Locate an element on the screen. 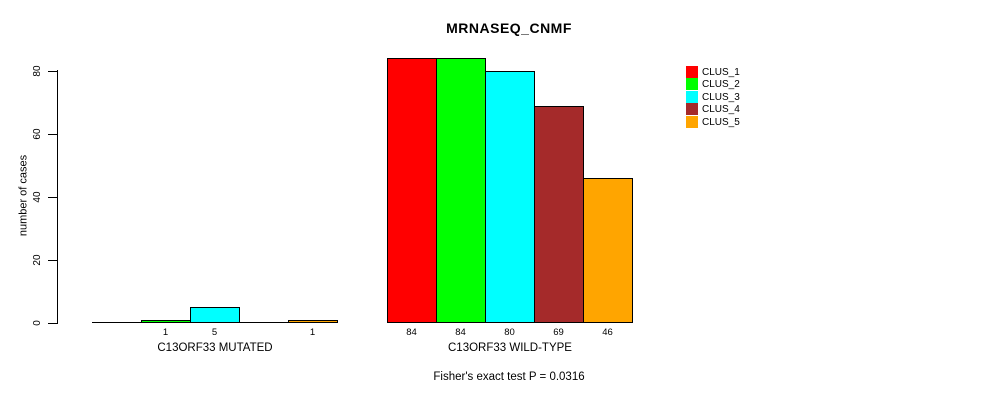 The height and width of the screenshot is (400, 990). category-label-wild-type: C13ORF33 WILD-TYPE is located at coordinates (510, 348).